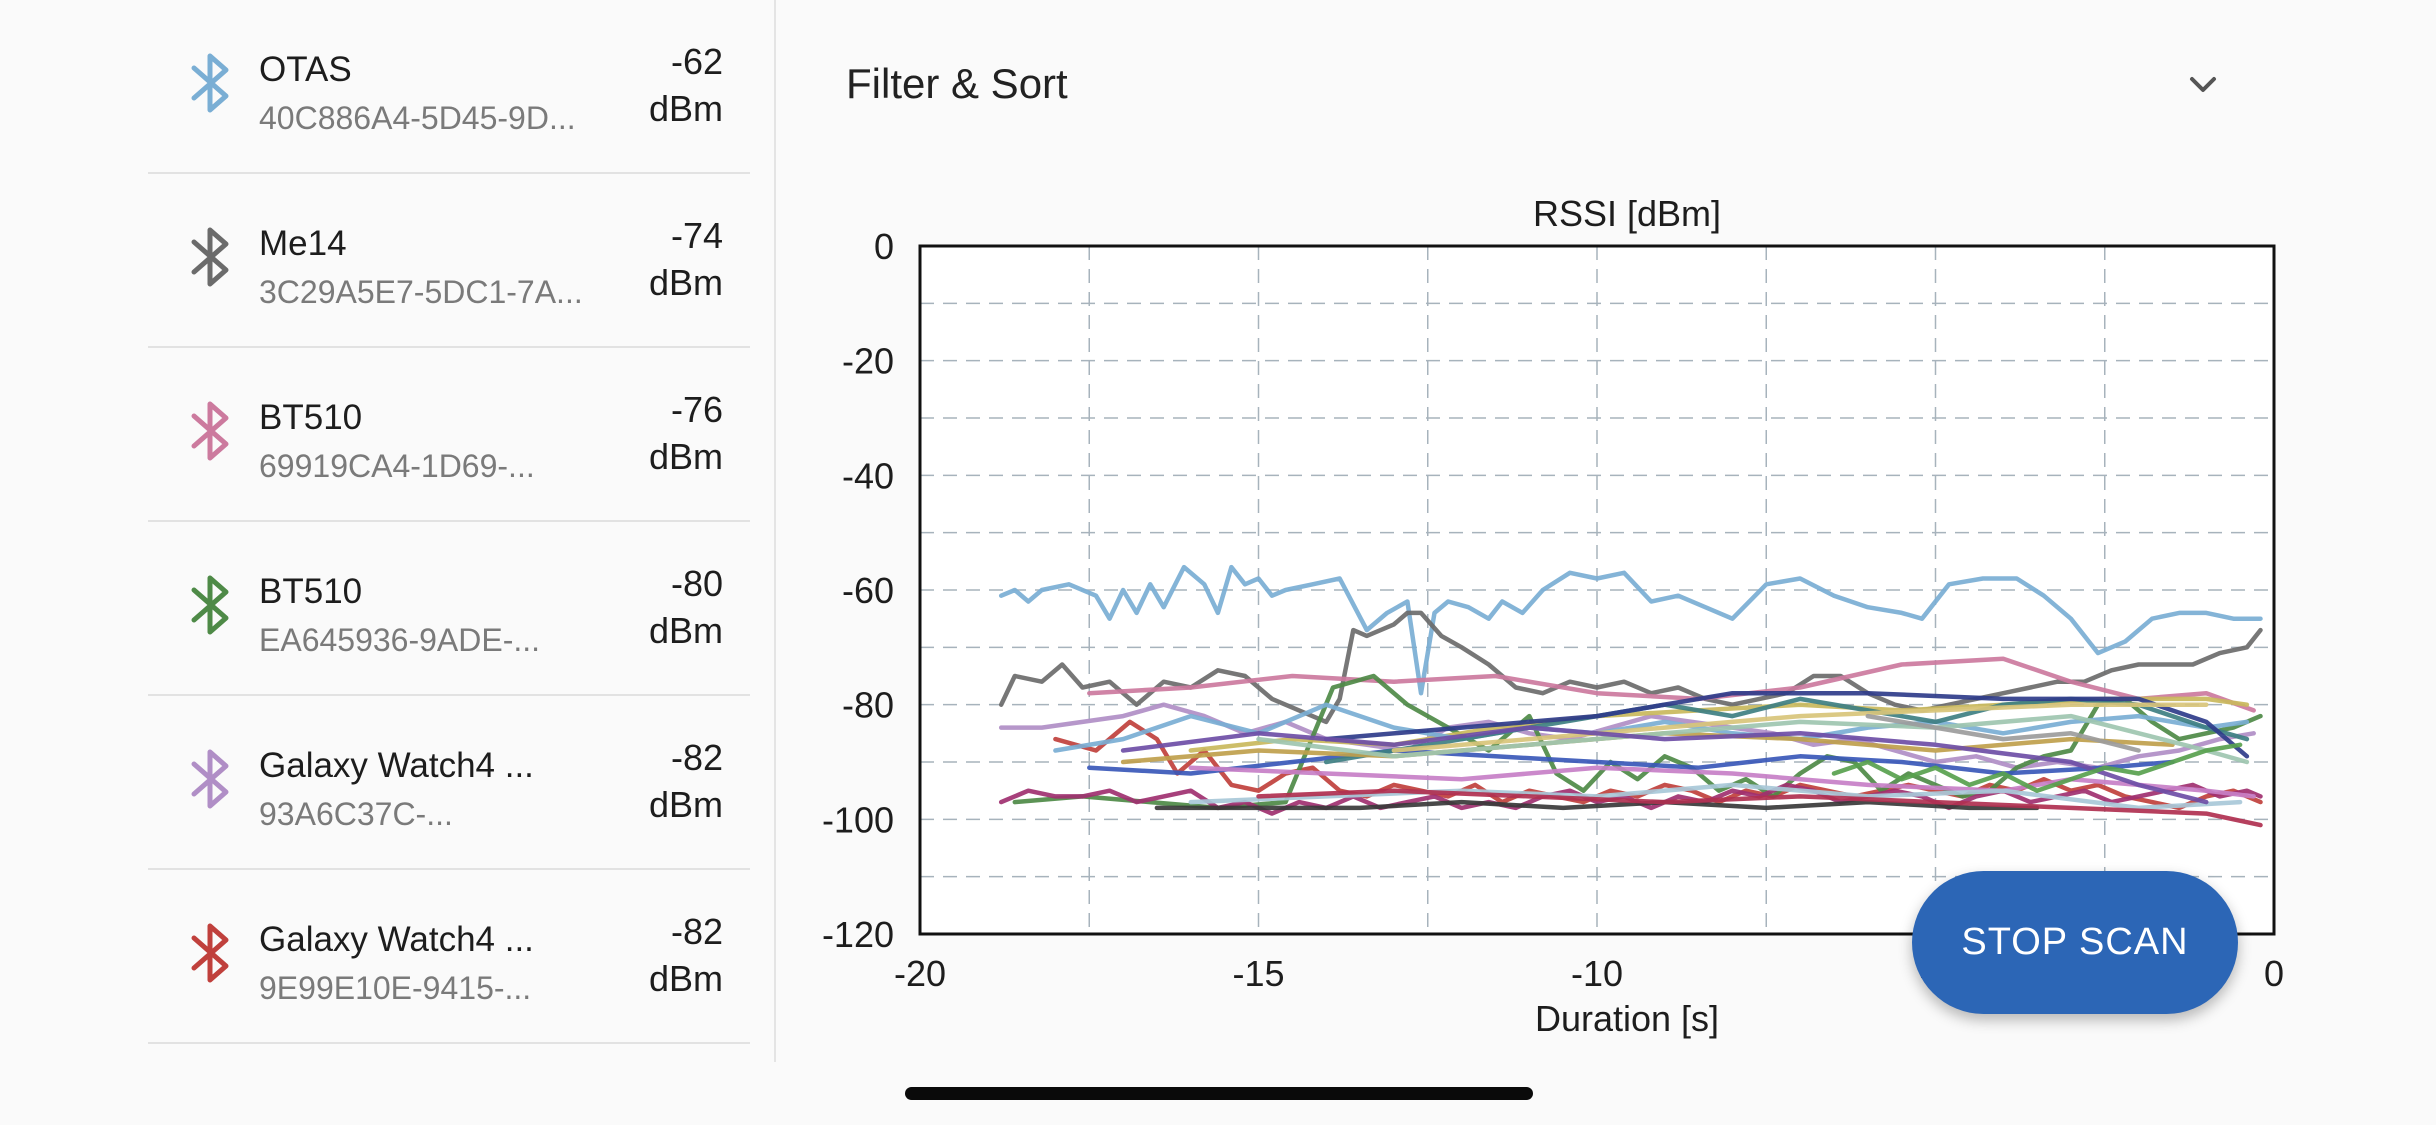 The image size is (2436, 1125). What do you see at coordinates (305, 69) in the screenshot?
I see `device-name: OTAS` at bounding box center [305, 69].